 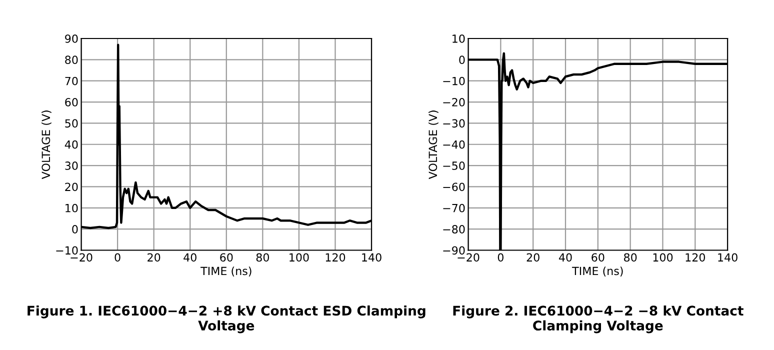 What do you see at coordinates (71, 60) in the screenshot?
I see `y-tick-label: 80` at bounding box center [71, 60].